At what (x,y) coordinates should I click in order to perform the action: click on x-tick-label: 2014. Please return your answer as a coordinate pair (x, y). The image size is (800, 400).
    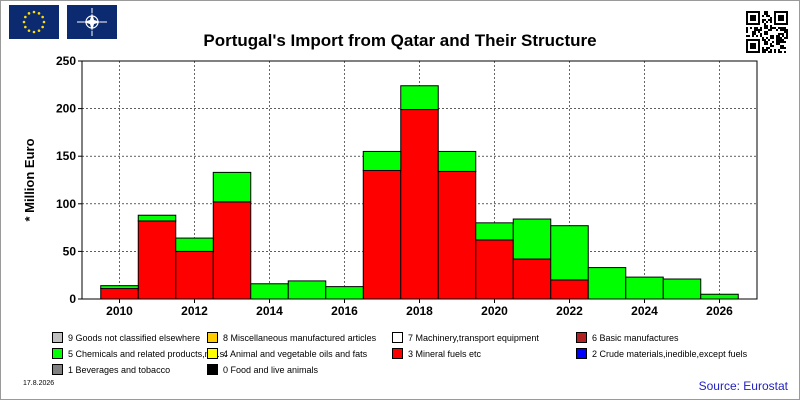
    Looking at the image, I should click on (269, 311).